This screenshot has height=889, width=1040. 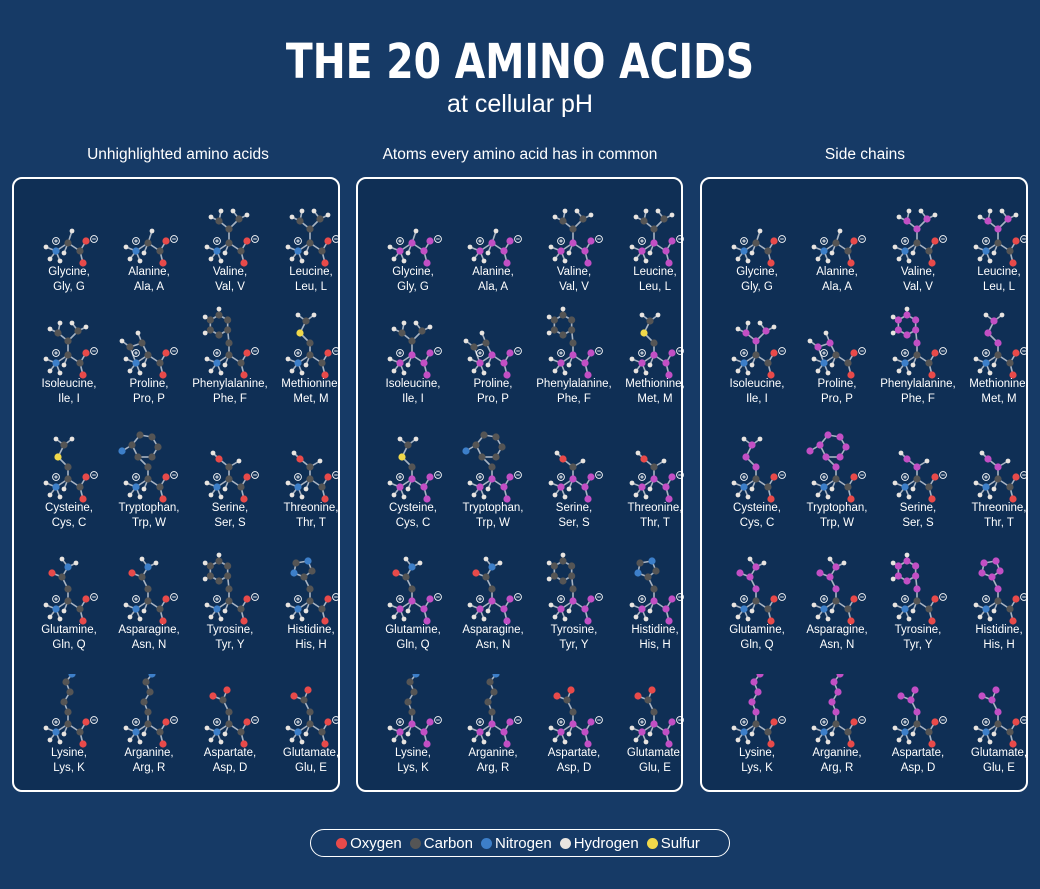 What do you see at coordinates (230, 286) in the screenshot?
I see `amino-acid-abbreviation: Val, V` at bounding box center [230, 286].